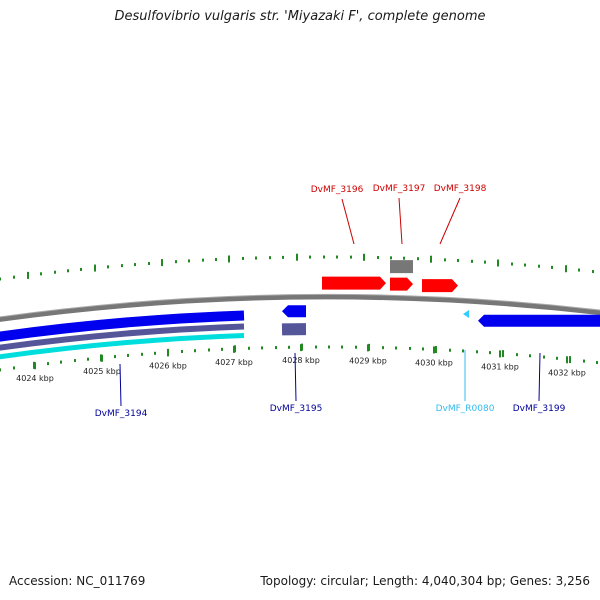 The height and width of the screenshot is (600, 600). Describe the element at coordinates (399, 189) in the screenshot. I see `gene-label: DvMF_3197` at that location.